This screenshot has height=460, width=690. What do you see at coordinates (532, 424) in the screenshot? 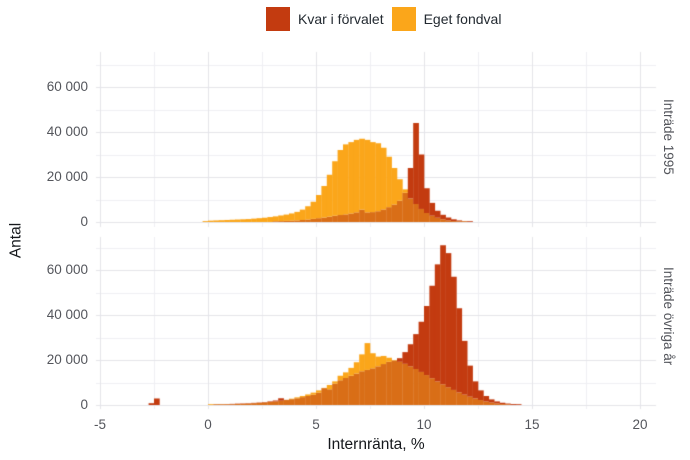
I see `x-tick-label: 15` at bounding box center [532, 424].